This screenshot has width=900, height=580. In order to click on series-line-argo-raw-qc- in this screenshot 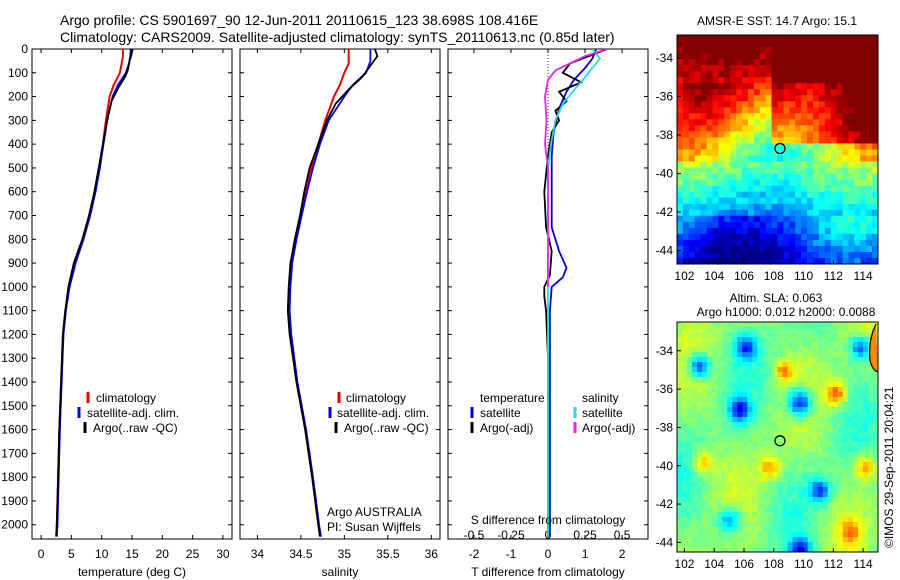, I will do `click(94, 293)`.